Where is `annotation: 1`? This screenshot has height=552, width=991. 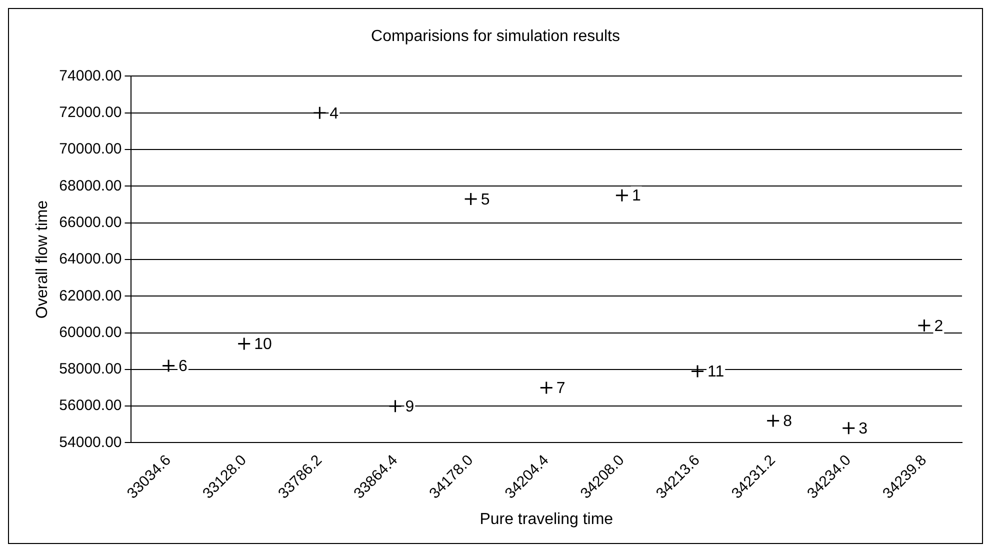
annotation: 1 is located at coordinates (636, 196).